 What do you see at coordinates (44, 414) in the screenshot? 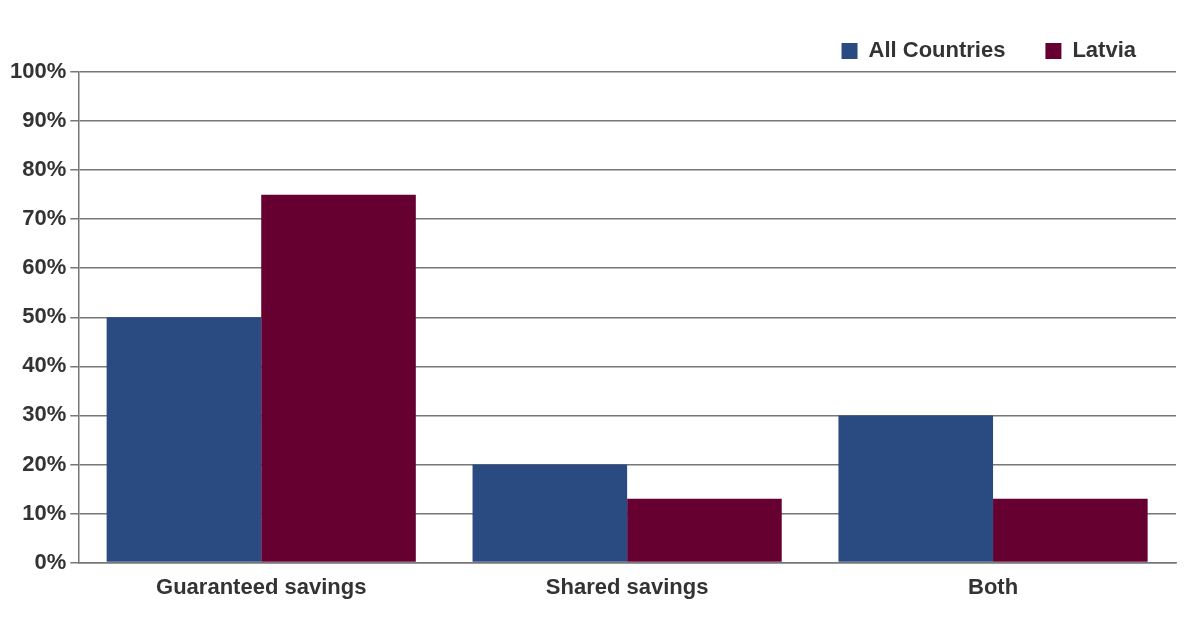
I see `y-tick-label: 30%` at bounding box center [44, 414].